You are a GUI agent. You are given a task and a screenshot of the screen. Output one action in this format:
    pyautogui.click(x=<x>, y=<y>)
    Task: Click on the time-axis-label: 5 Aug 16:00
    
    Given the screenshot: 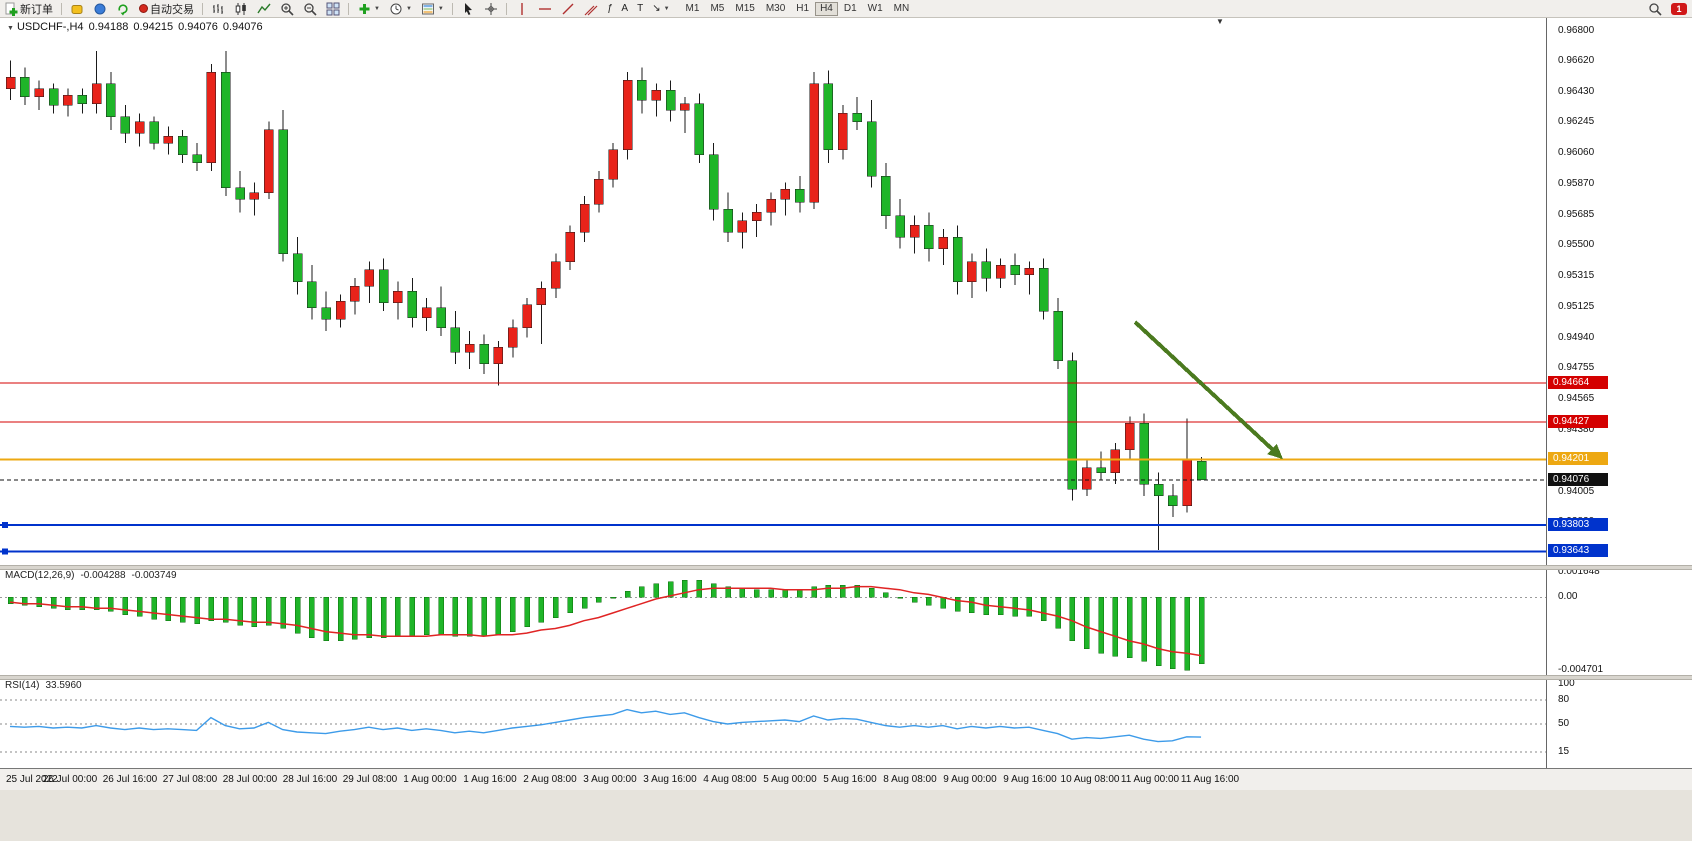 What is the action you would take?
    pyautogui.click(x=850, y=779)
    